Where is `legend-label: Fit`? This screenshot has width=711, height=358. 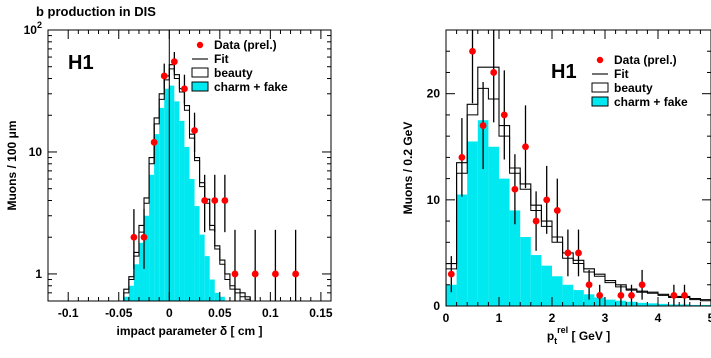
legend-label: Fit is located at coordinates (621, 74).